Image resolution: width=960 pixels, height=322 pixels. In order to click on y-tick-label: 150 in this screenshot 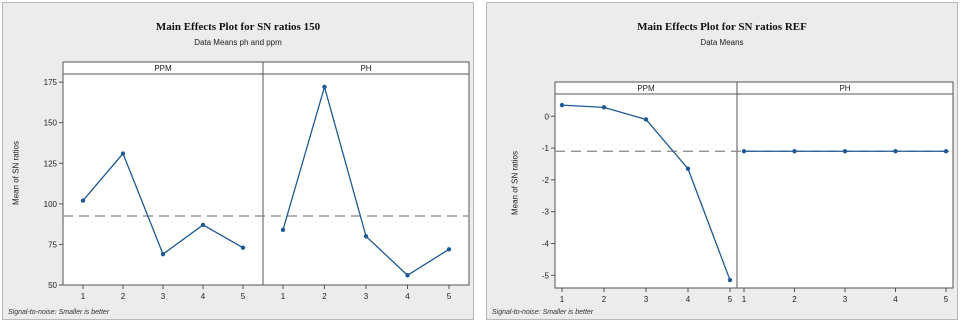, I will do `click(51, 123)`.